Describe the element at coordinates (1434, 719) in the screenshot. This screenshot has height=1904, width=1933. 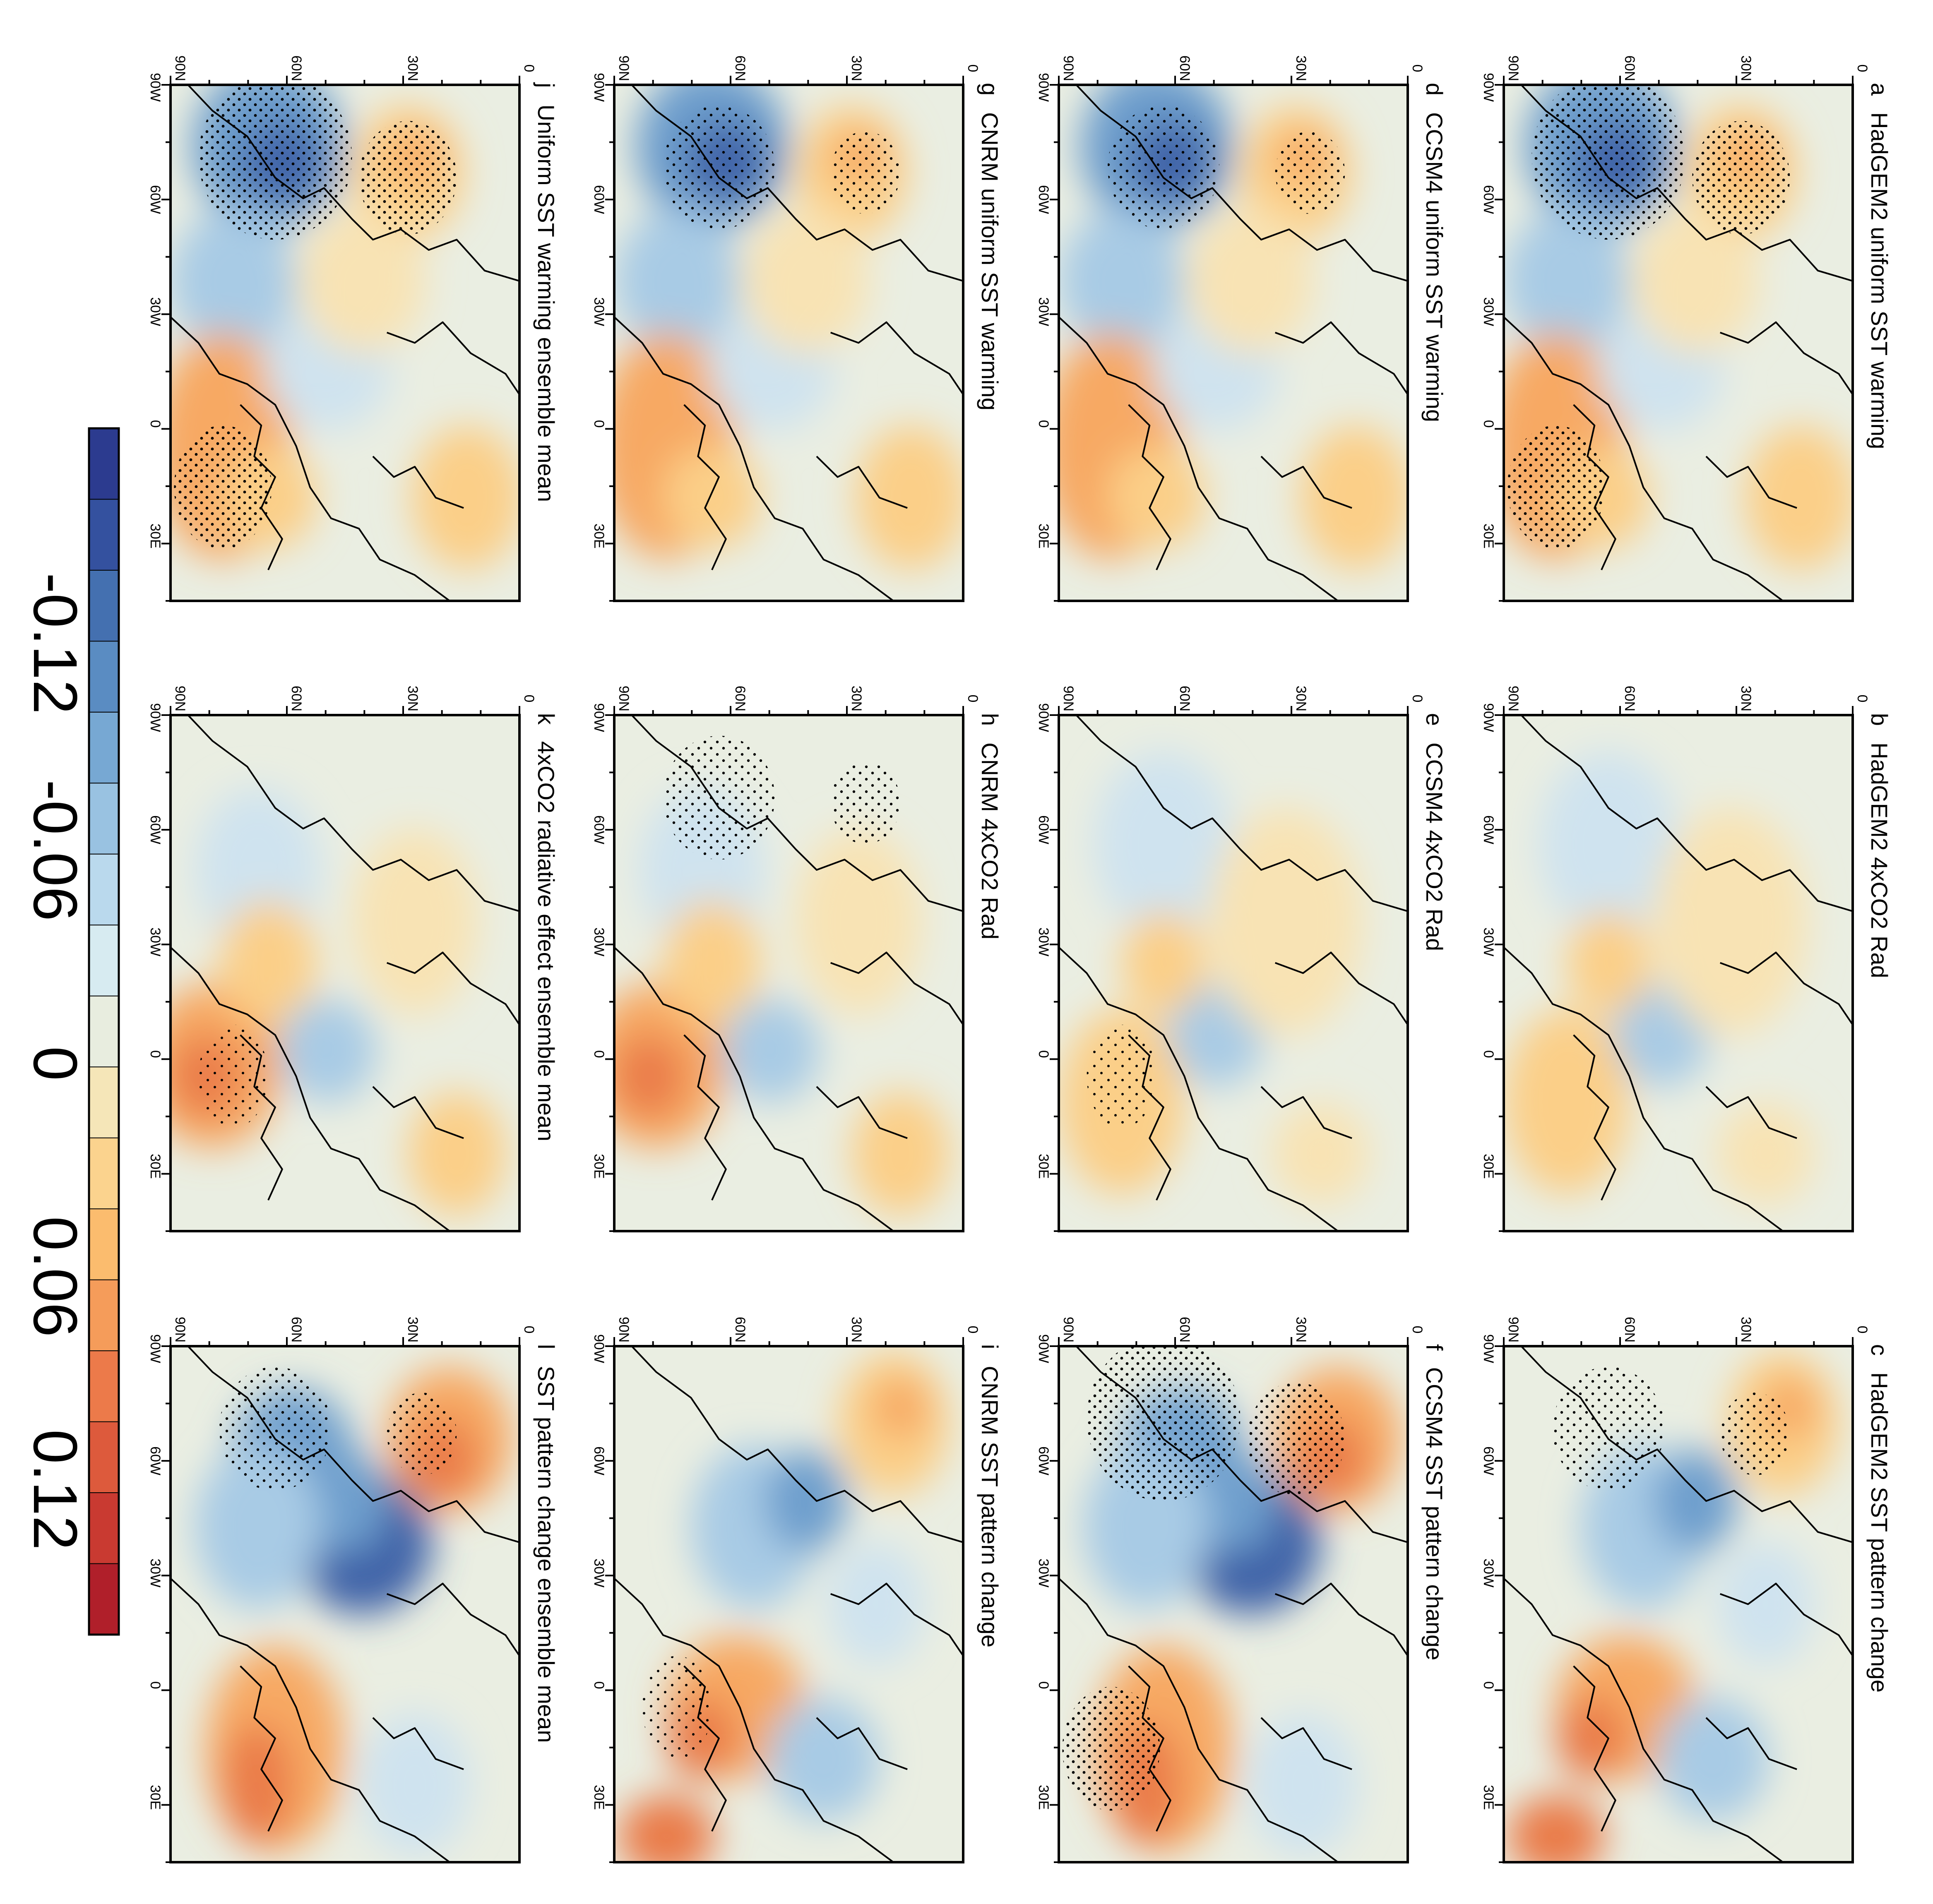
I see `panel-letter: e` at that location.